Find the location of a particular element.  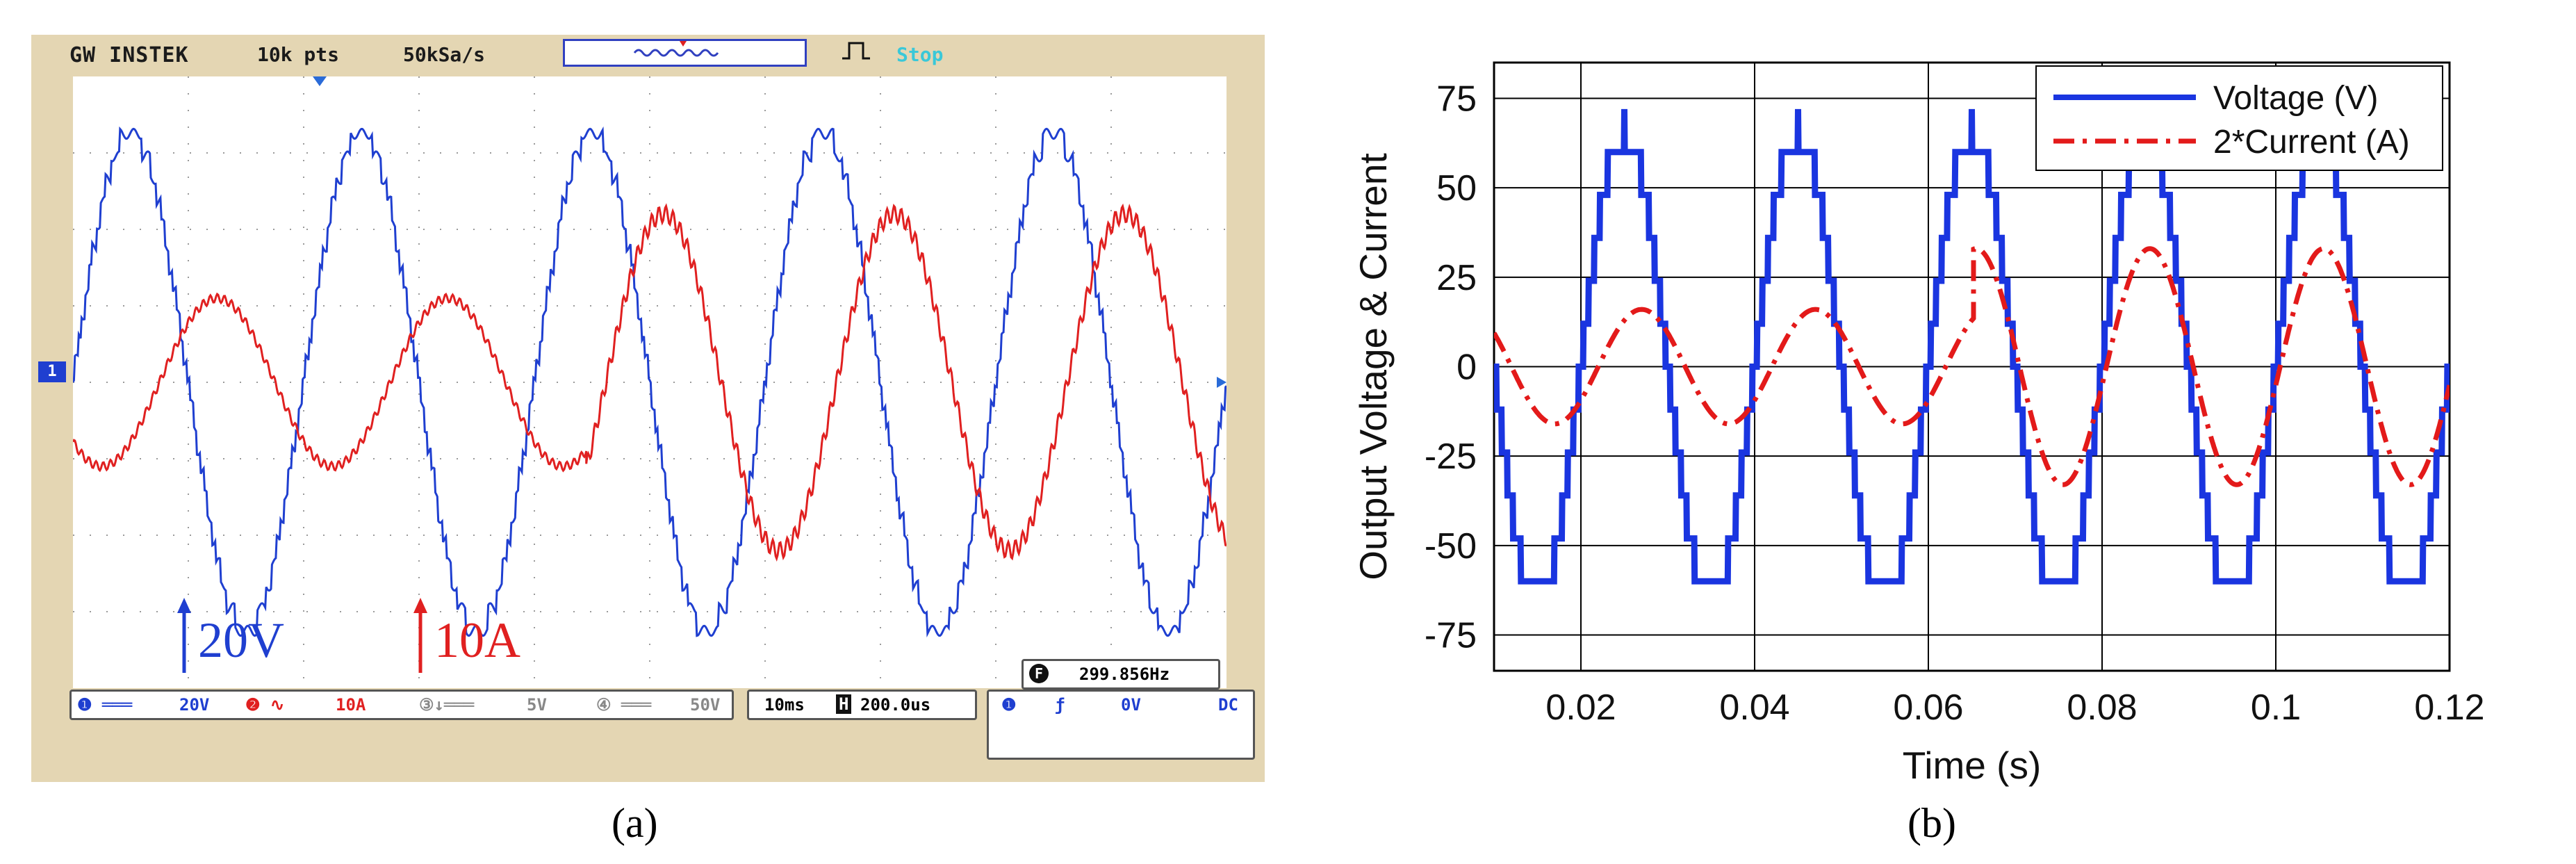

run-state: Stop is located at coordinates (920, 54).